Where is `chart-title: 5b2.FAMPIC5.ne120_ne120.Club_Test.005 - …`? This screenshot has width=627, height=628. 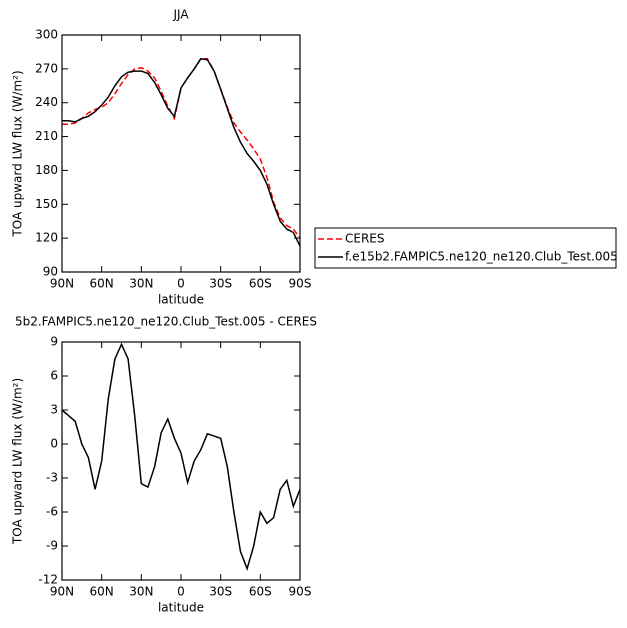 chart-title: 5b2.FAMPIC5.ne120_ne120.Club_Test.005 - … is located at coordinates (166, 322).